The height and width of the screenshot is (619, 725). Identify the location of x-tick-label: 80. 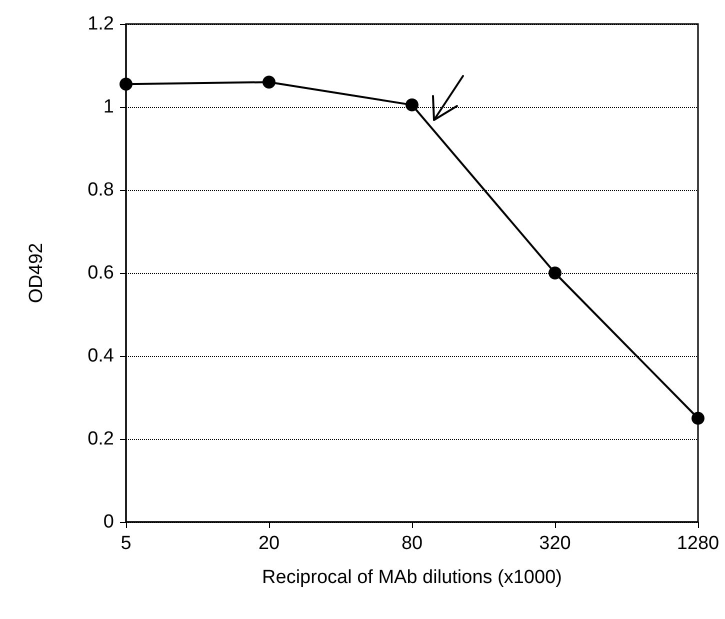
(412, 543).